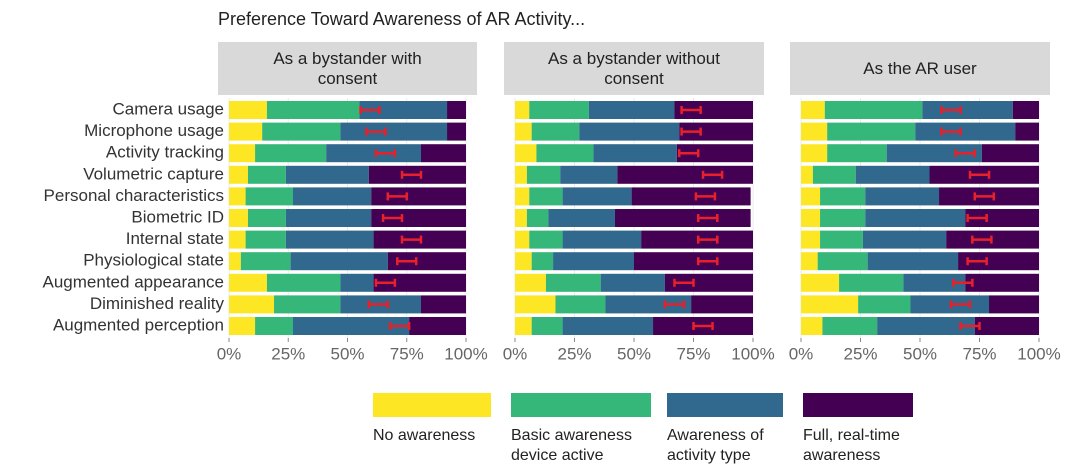  Describe the element at coordinates (138, 324) in the screenshot. I see `y-tick-label: Augmented perception` at that location.